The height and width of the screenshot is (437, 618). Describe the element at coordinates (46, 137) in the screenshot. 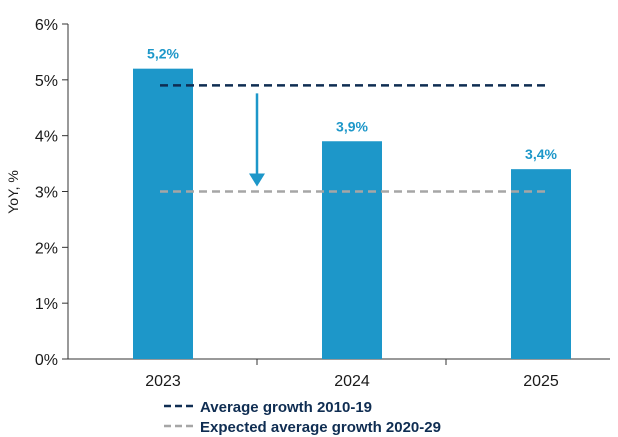

I see `y-tick-label: 4%` at that location.